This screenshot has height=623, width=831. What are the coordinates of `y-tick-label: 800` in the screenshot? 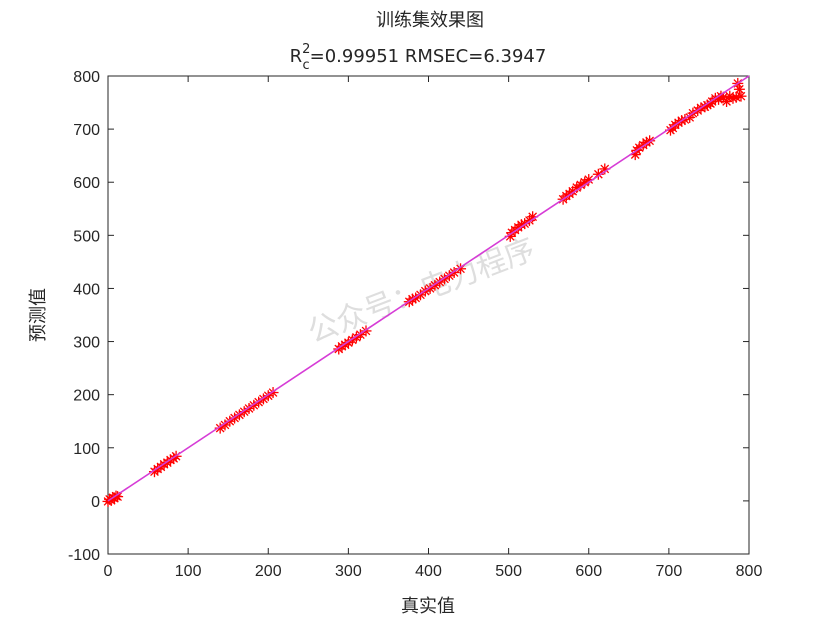 It's located at (86, 77).